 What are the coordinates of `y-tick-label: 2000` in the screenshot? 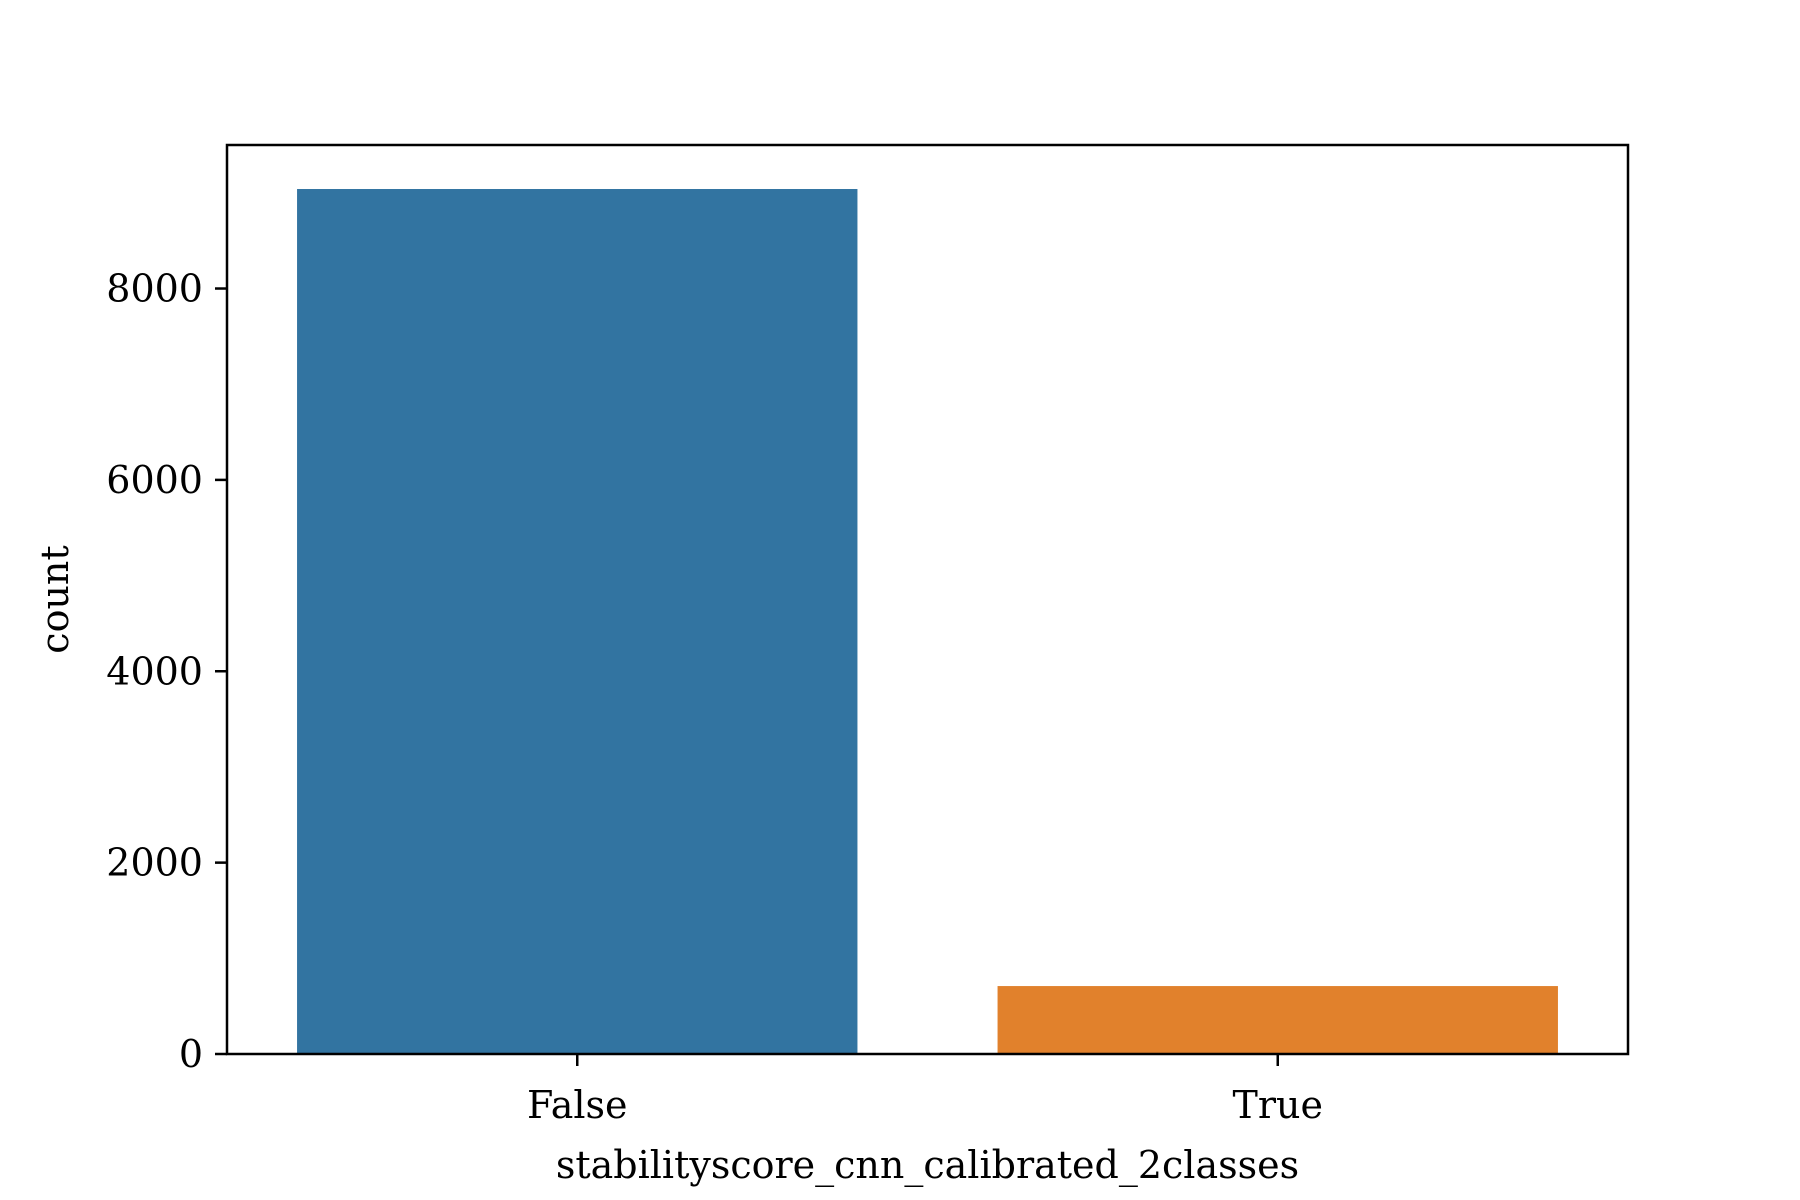 It's located at (154, 863).